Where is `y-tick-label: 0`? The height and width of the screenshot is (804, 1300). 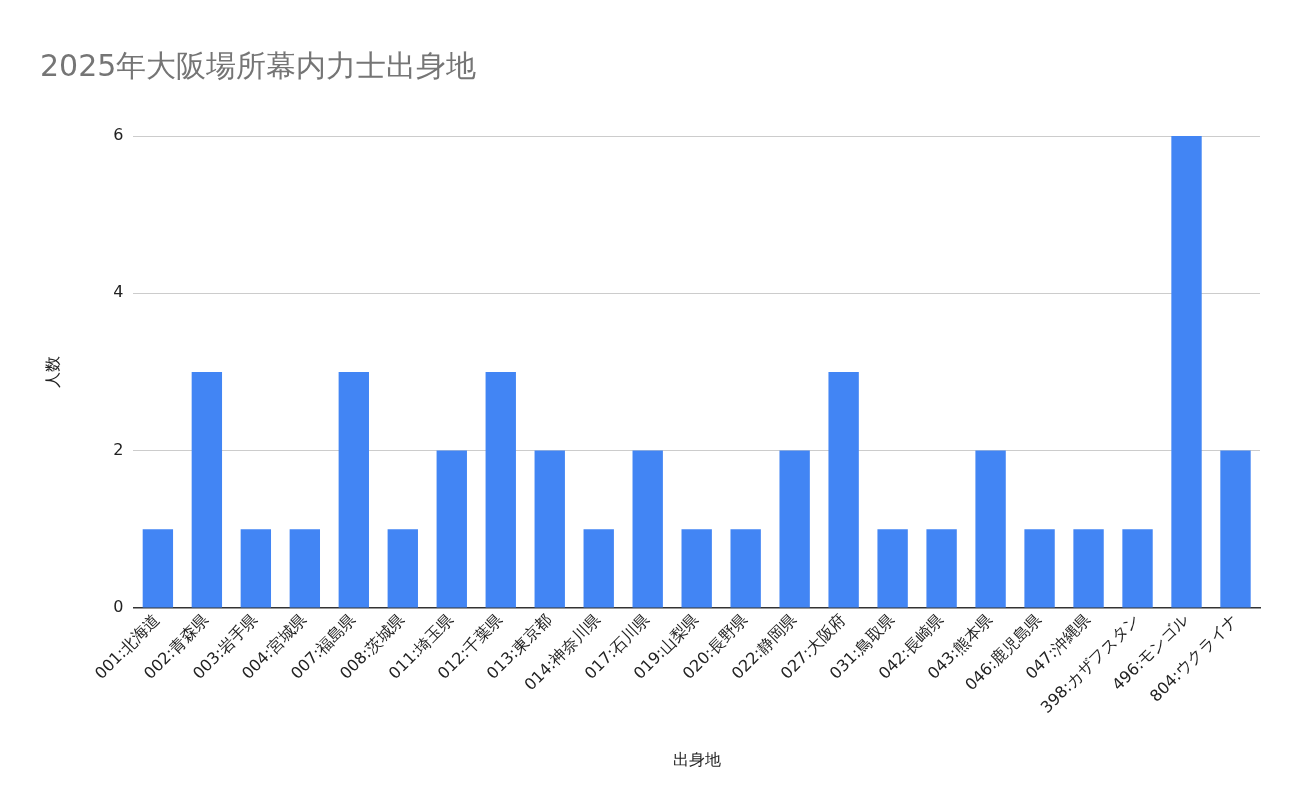
y-tick-label: 0 is located at coordinates (118, 607).